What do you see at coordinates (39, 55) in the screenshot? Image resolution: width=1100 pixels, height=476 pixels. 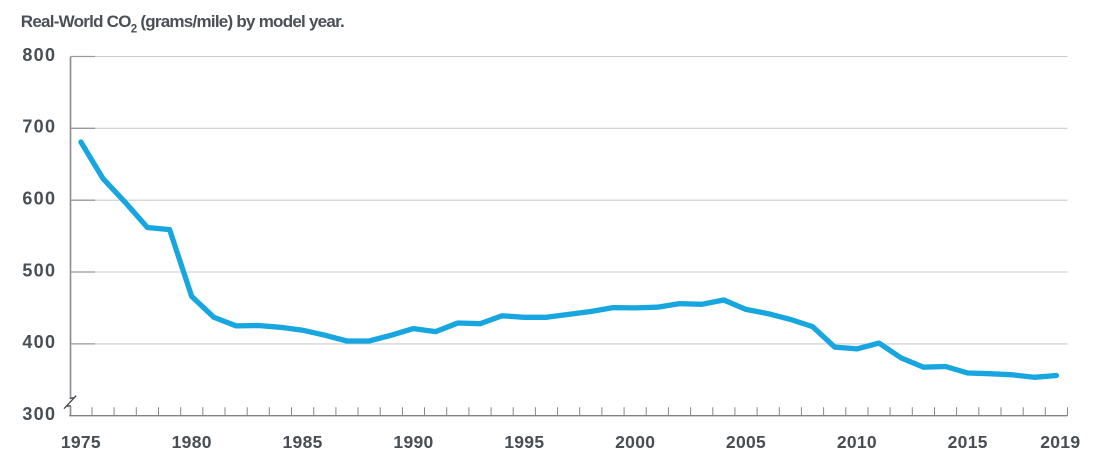 I see `svg-text: 800` at bounding box center [39, 55].